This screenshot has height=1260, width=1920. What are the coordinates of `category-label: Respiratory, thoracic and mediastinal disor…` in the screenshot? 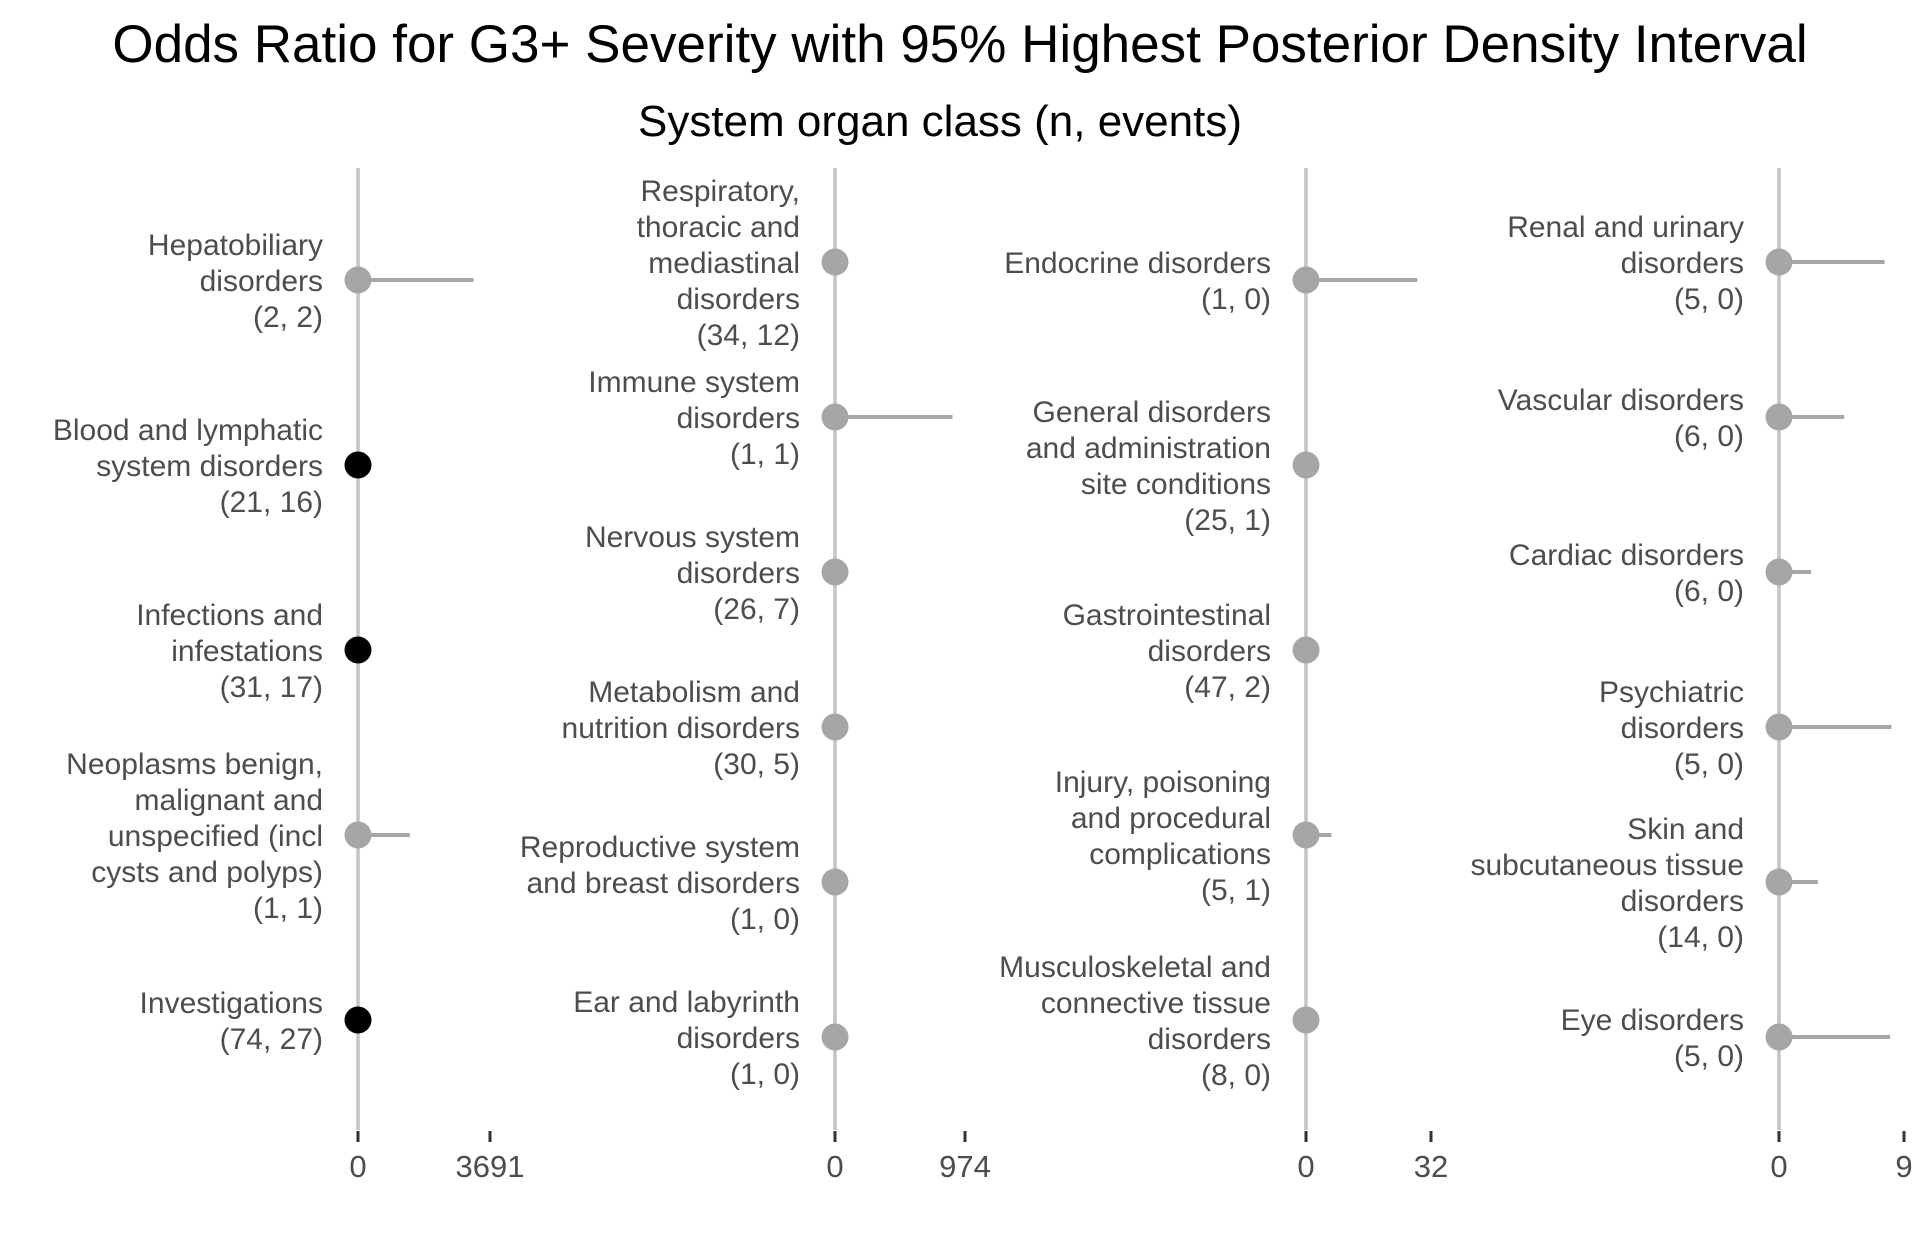 It's located at (718, 263).